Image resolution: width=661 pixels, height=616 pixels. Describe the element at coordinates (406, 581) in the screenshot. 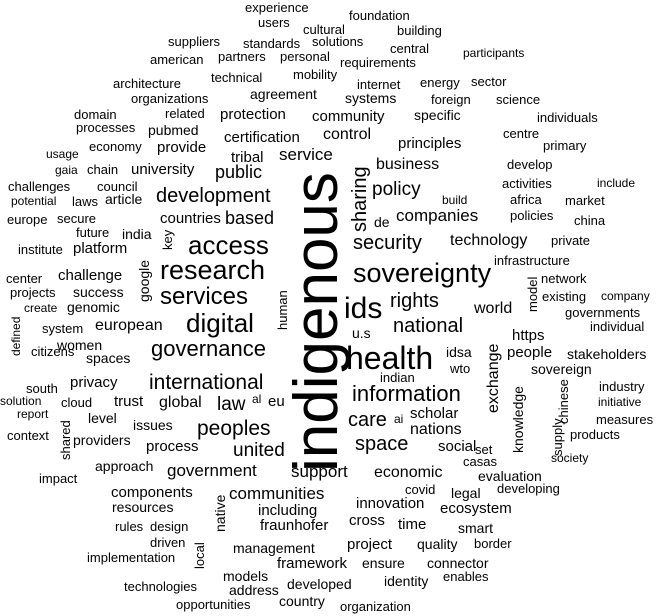

I see `word: identity` at that location.